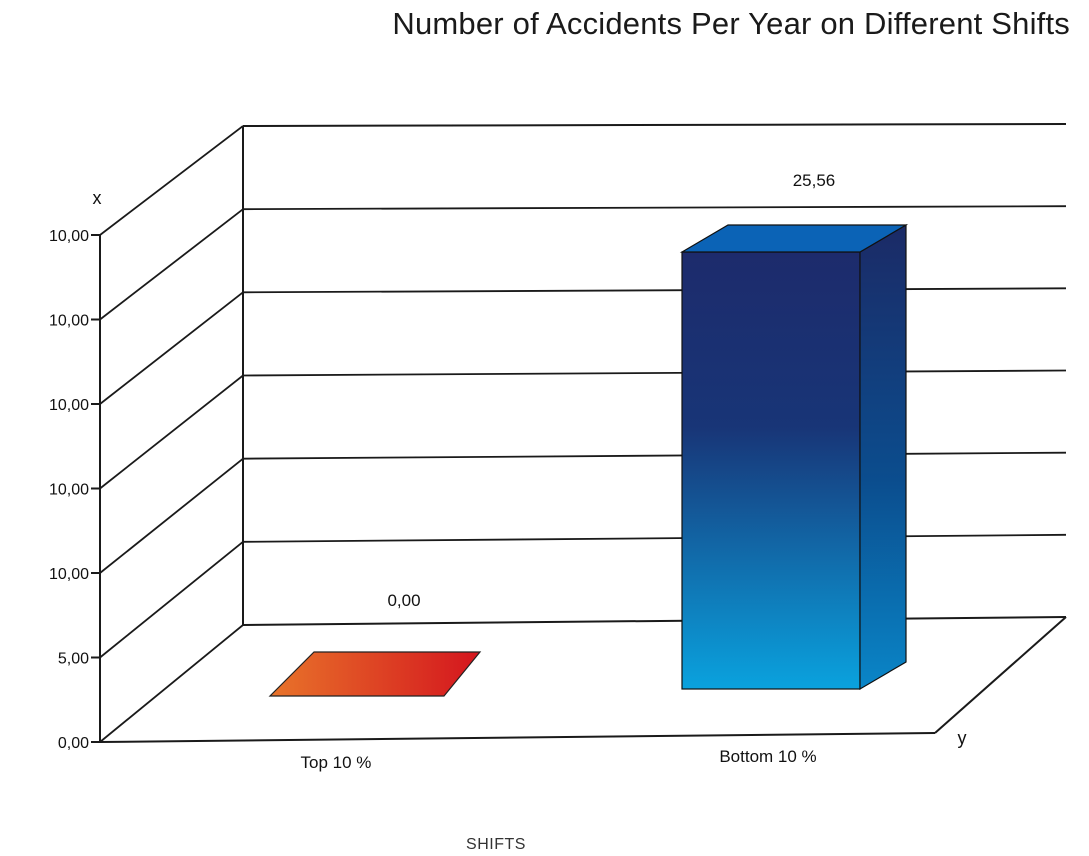 This screenshot has width=1089, height=856. I want to click on back-wall-top-edge, so click(654, 125).